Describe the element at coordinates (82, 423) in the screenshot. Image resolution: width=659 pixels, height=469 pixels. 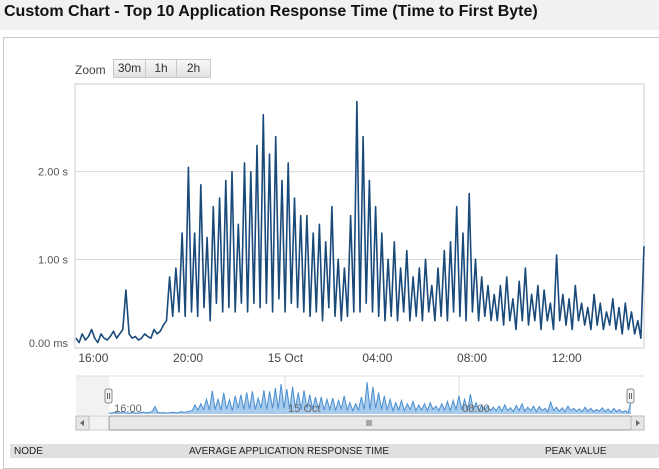
I see `scrollbar-left-arrow` at that location.